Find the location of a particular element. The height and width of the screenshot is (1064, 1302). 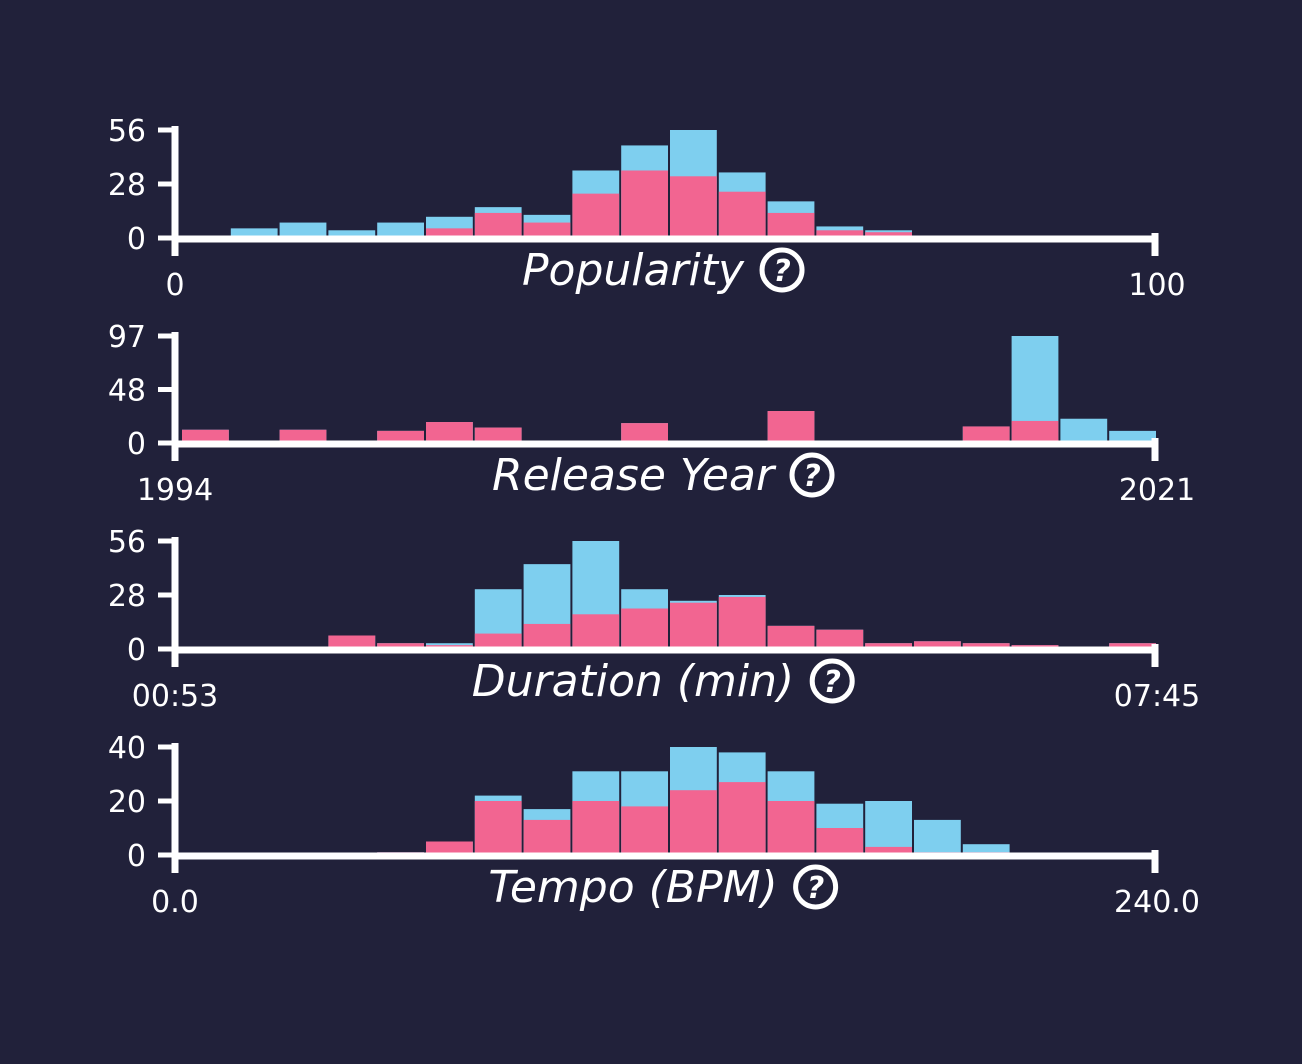

axis-title-group: Duration (min)? is located at coordinates (663, 681).